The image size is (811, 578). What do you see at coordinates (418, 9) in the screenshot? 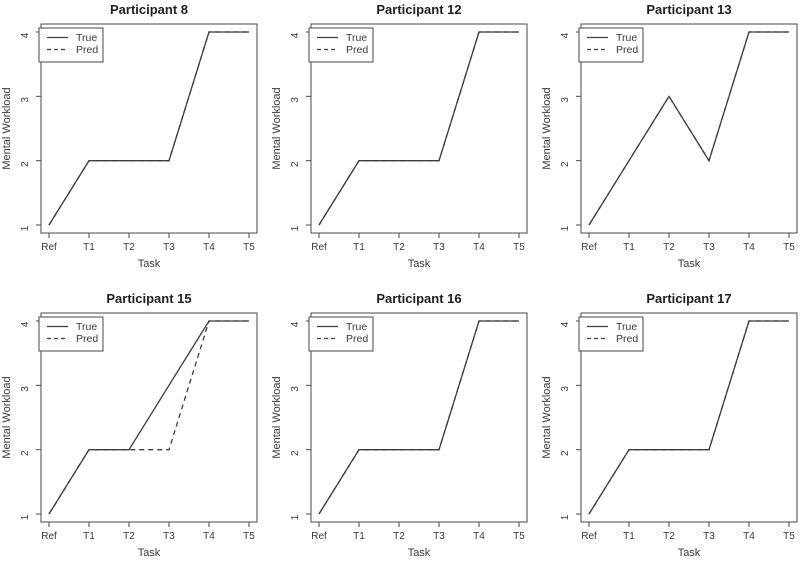
I see `chart-title: Participant 12` at bounding box center [418, 9].